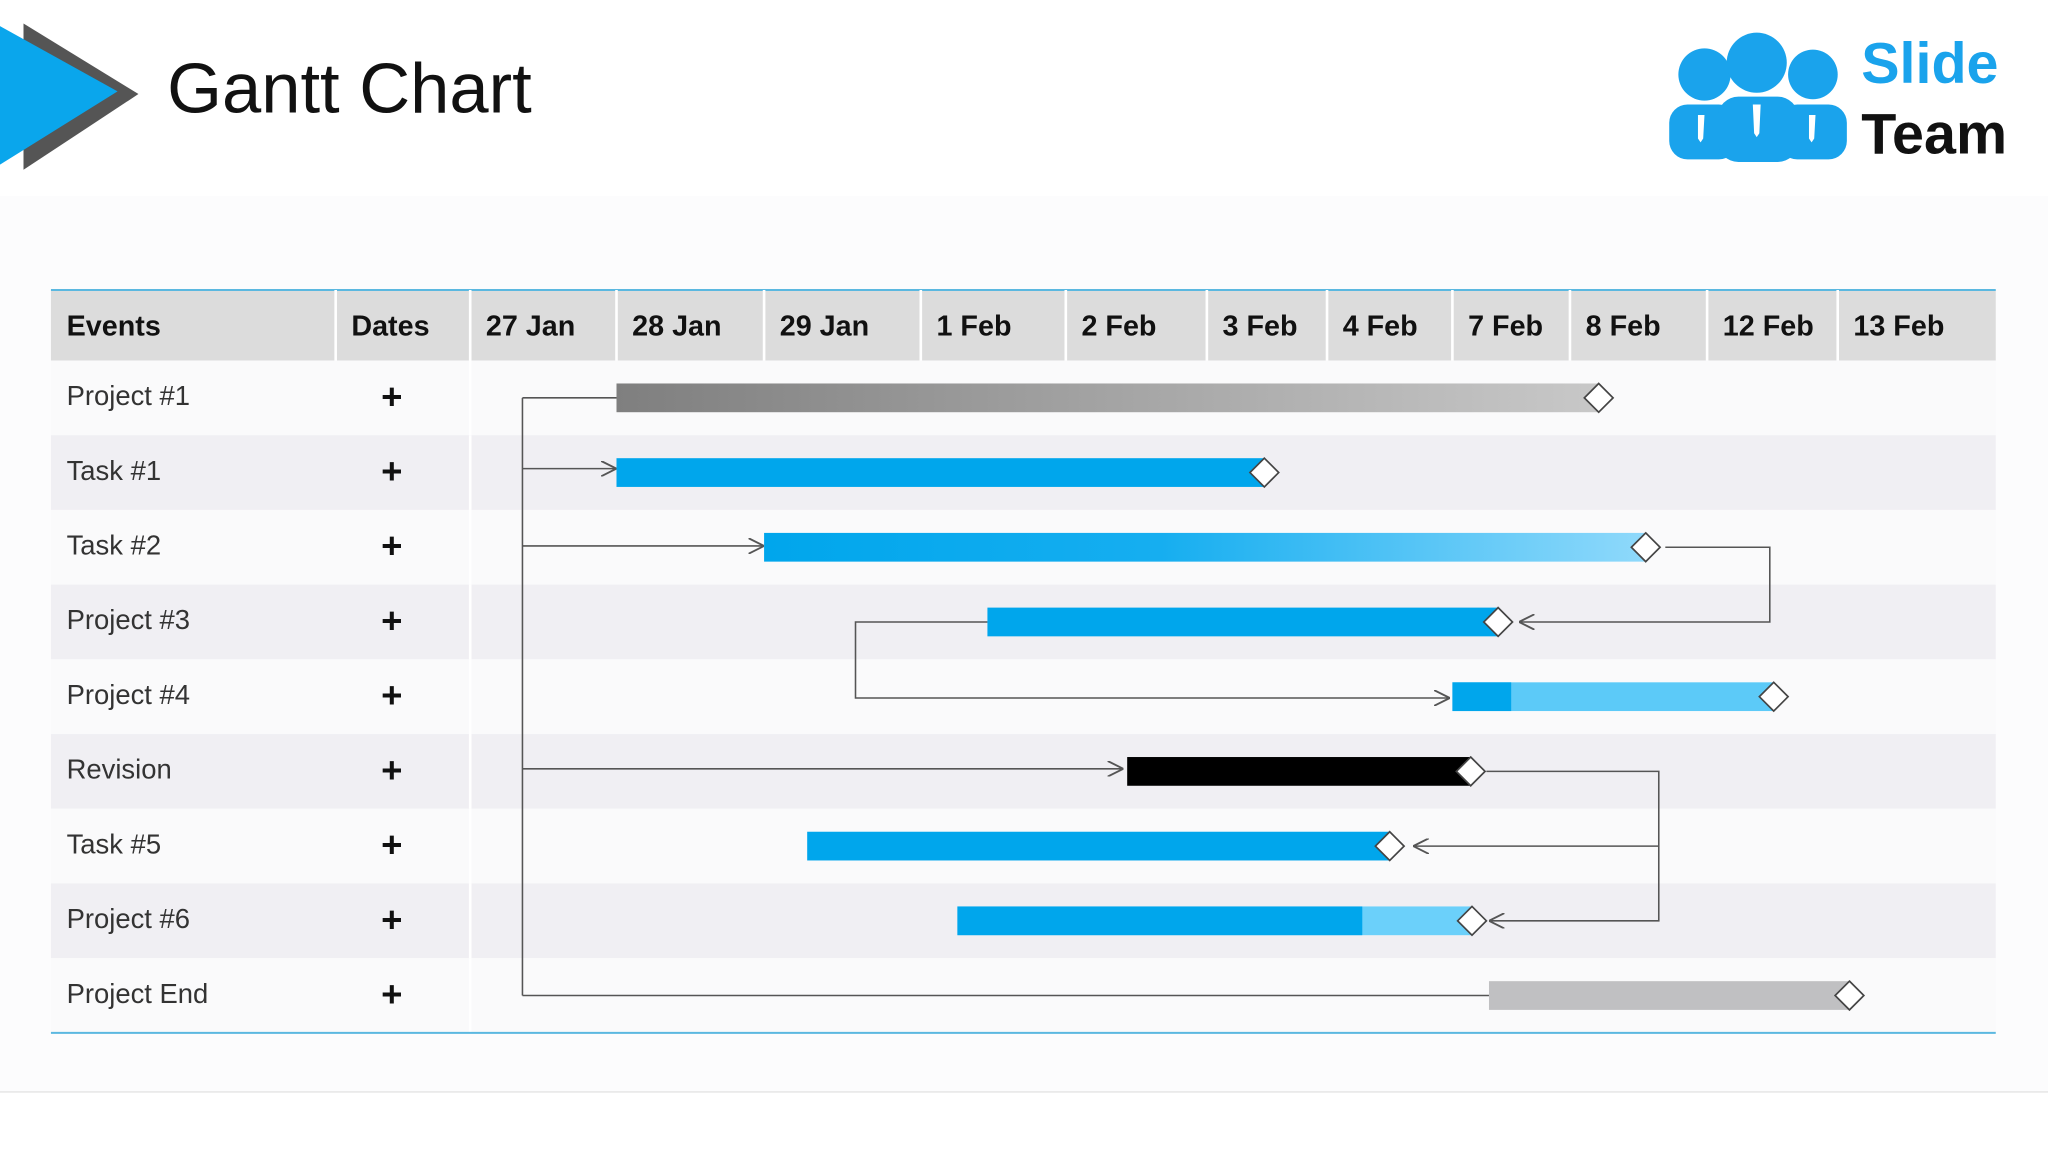  I want to click on column-header: 28 Jan, so click(676, 326).